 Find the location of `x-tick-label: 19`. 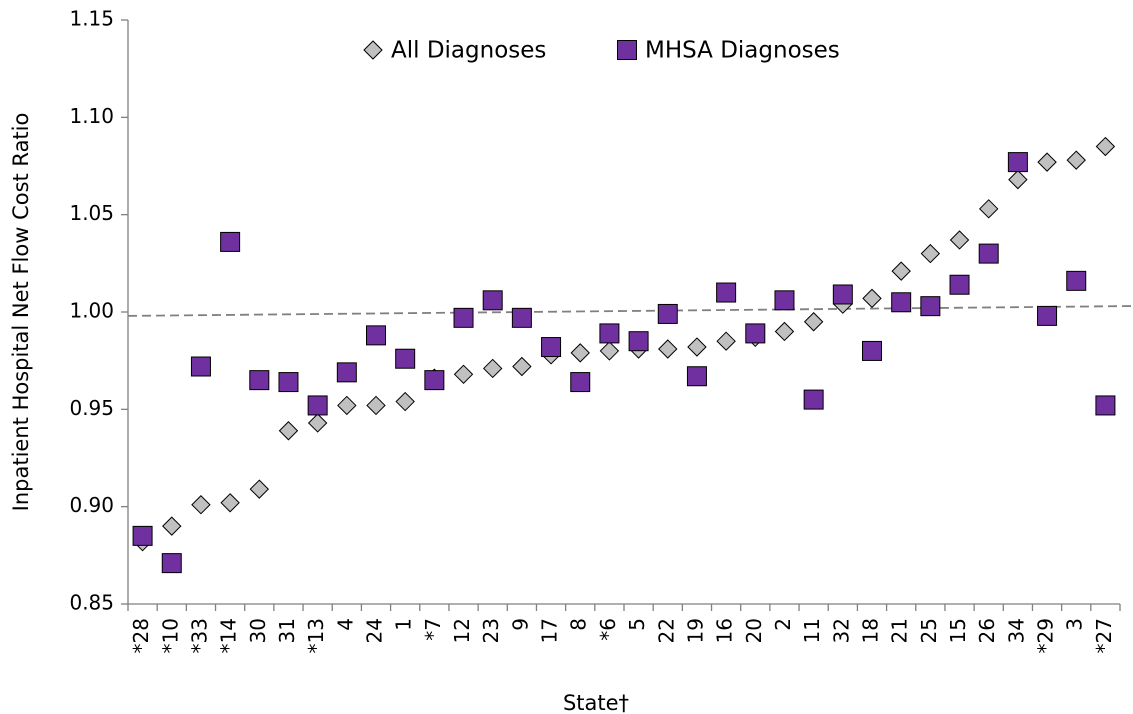

x-tick-label: 19 is located at coordinates (695, 630).